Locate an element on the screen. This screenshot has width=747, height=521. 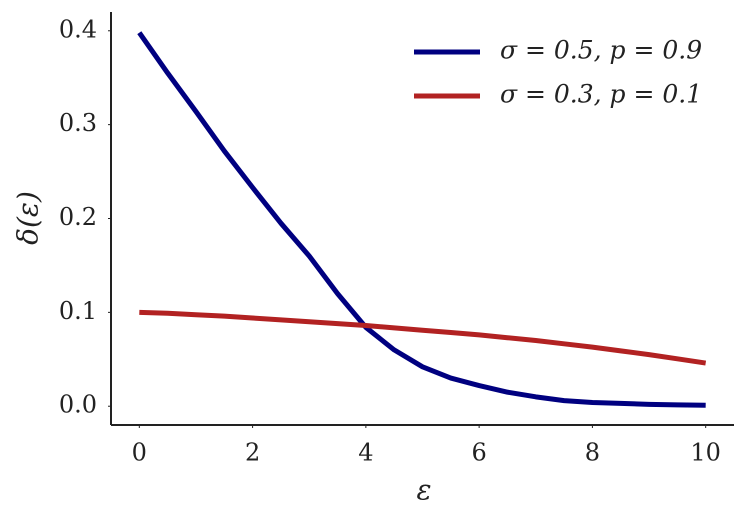
y-tick-label: 0.4 is located at coordinates (78, 29).